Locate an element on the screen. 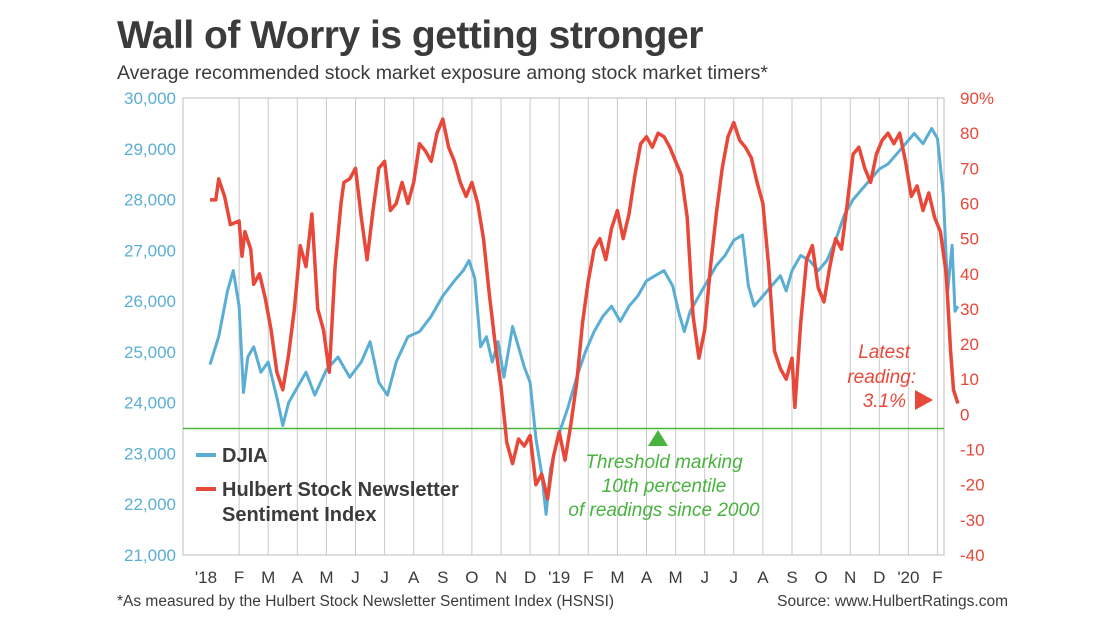 This screenshot has height=627, width=1112. x-tick-label: '19 is located at coordinates (559, 577).